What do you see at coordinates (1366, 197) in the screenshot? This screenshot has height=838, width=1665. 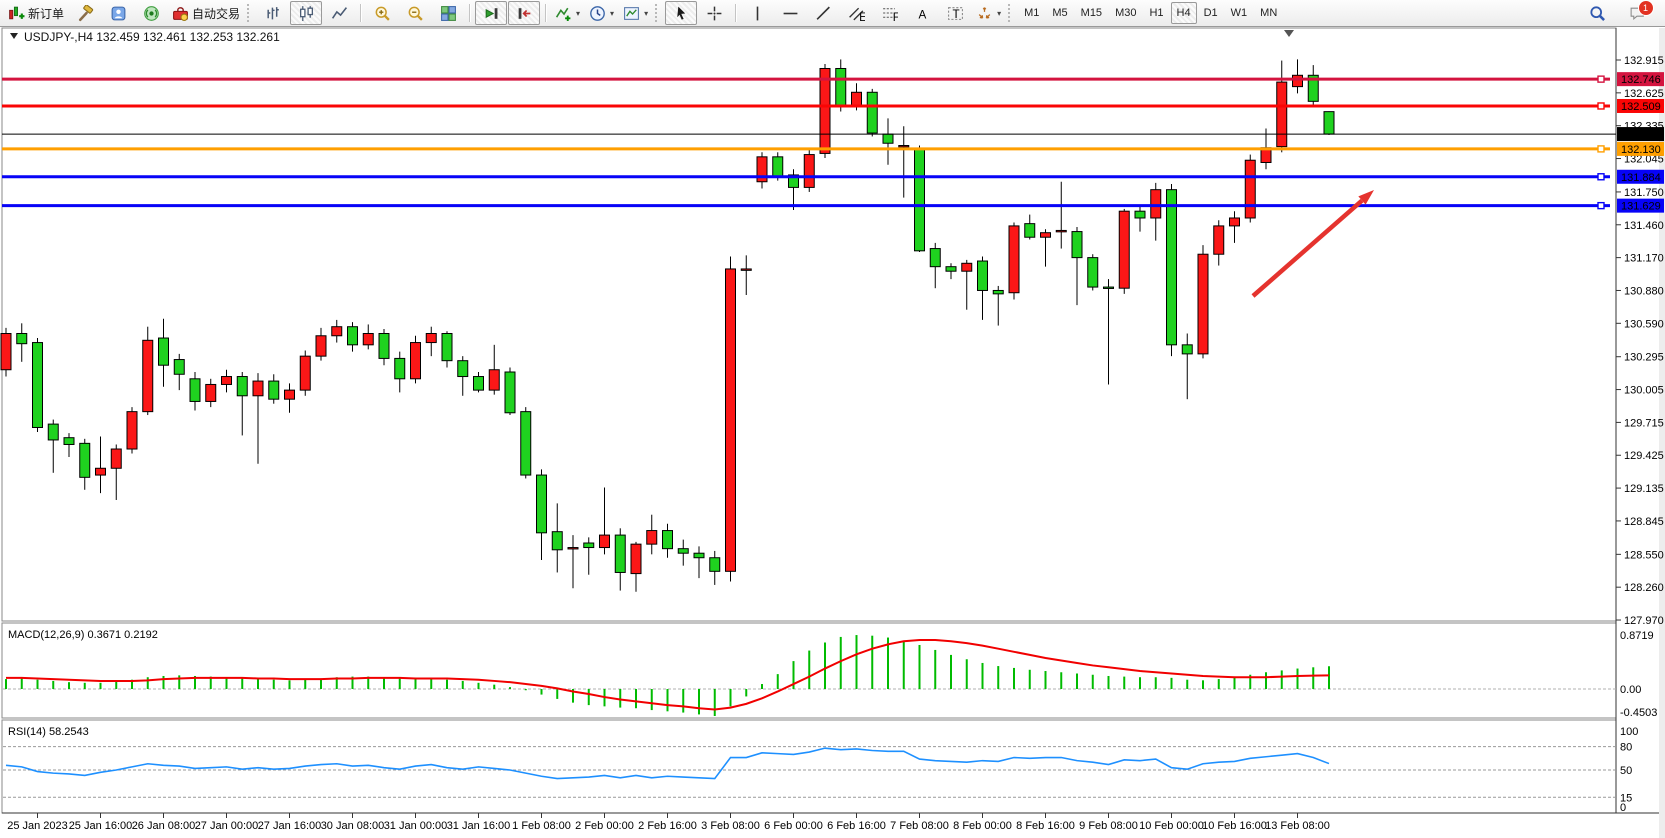 I see `arrow-head` at bounding box center [1366, 197].